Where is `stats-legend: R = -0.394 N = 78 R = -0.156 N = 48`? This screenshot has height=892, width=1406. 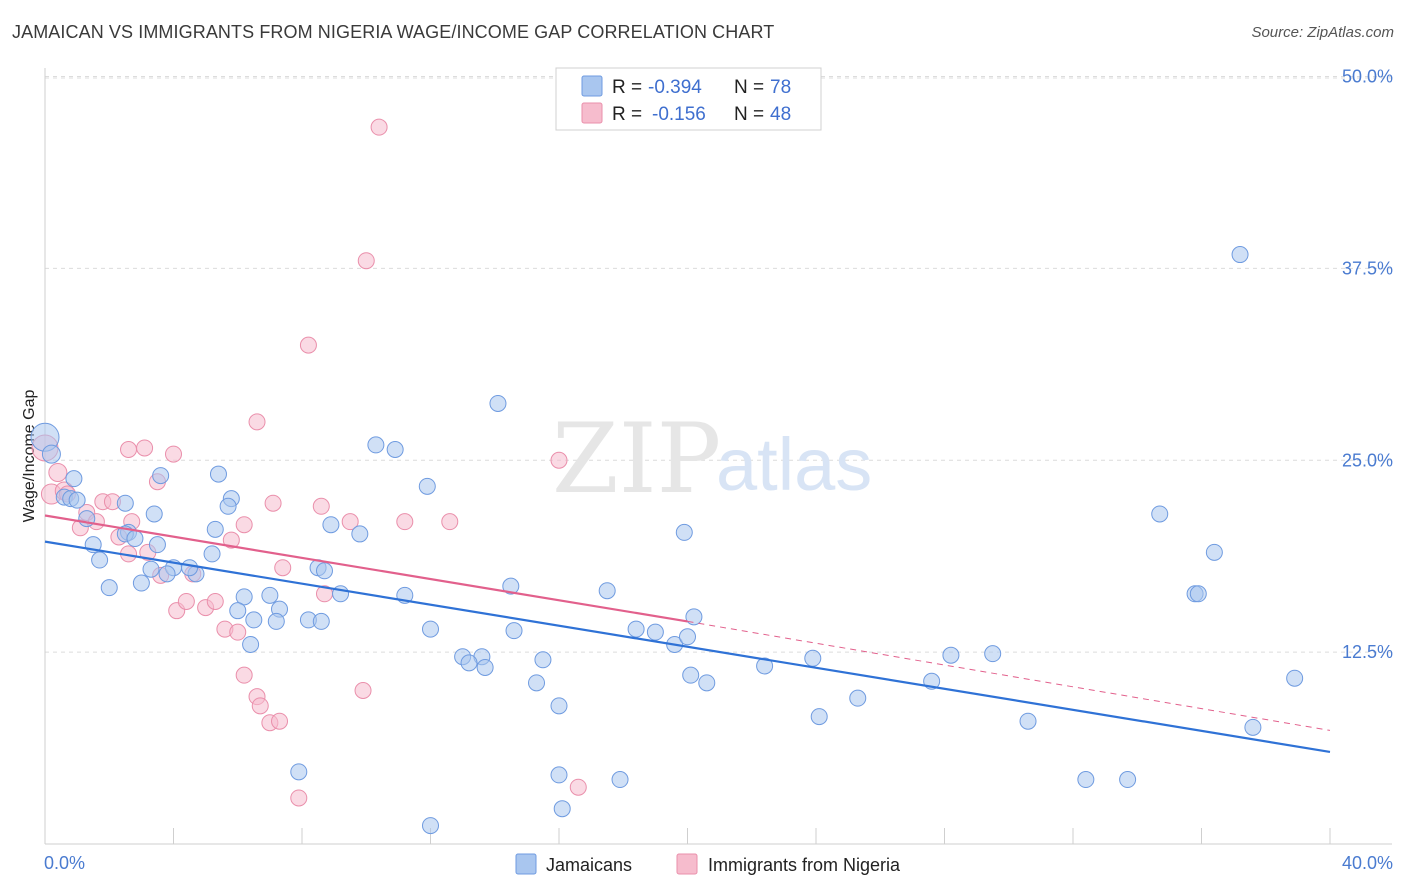 stats-legend: R = -0.394 N = 78 R = -0.156 N = 48 is located at coordinates (688, 99).